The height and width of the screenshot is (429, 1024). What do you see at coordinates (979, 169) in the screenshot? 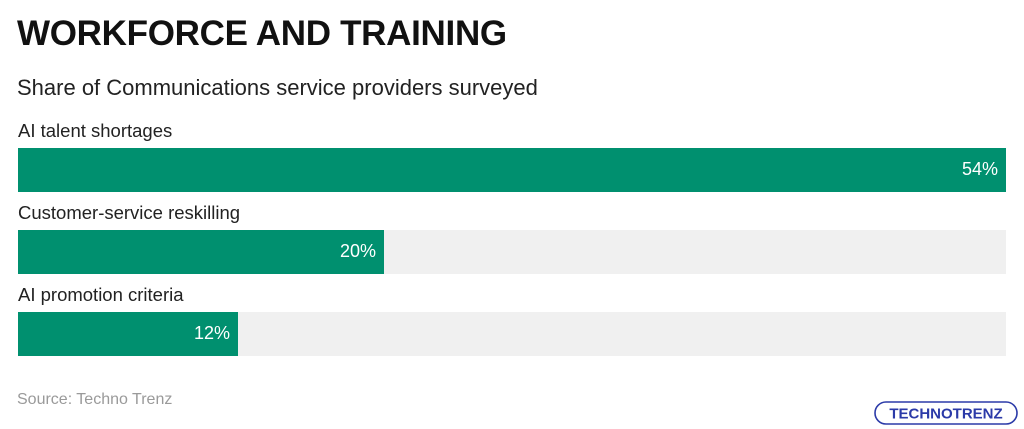
I see `data-label: 54%` at bounding box center [979, 169].